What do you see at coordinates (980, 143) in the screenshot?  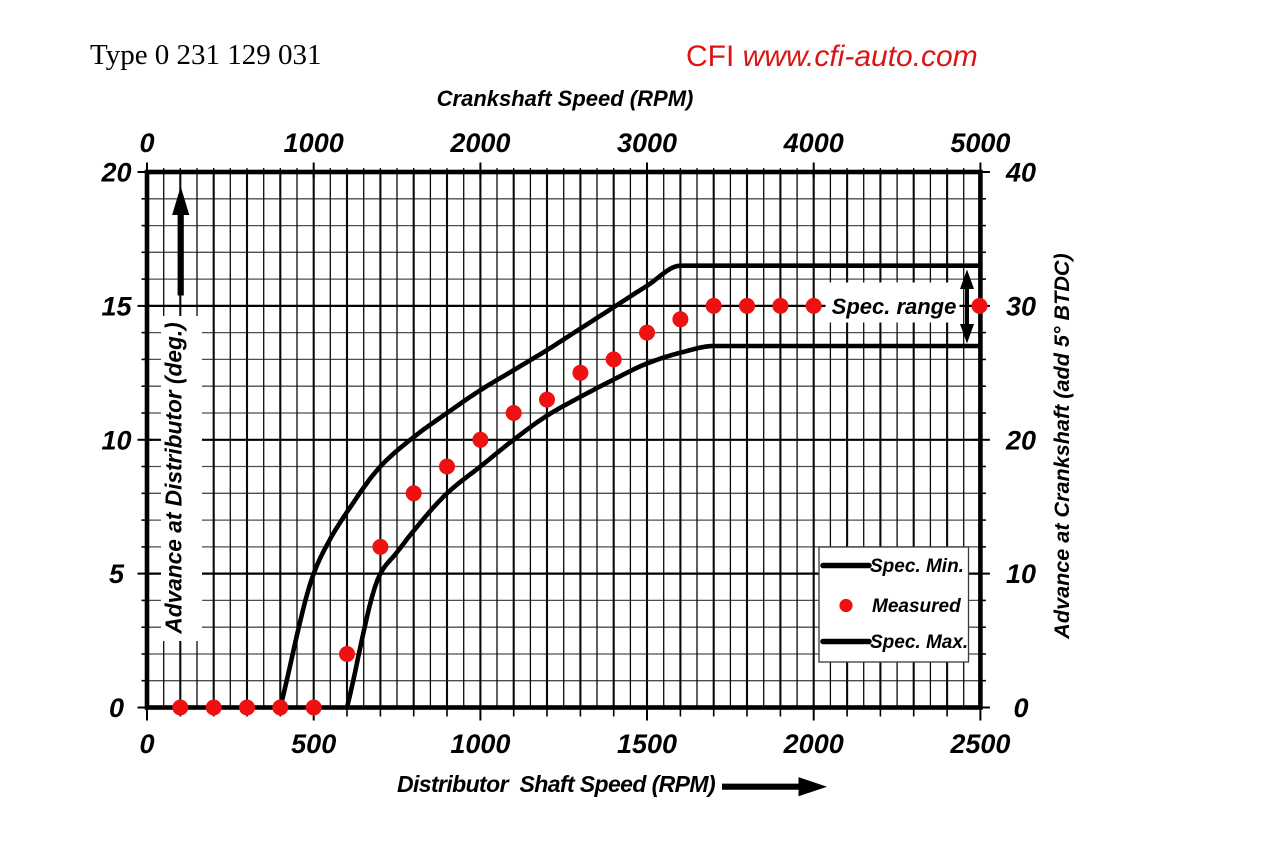 I see `svg-text: 5000` at bounding box center [980, 143].